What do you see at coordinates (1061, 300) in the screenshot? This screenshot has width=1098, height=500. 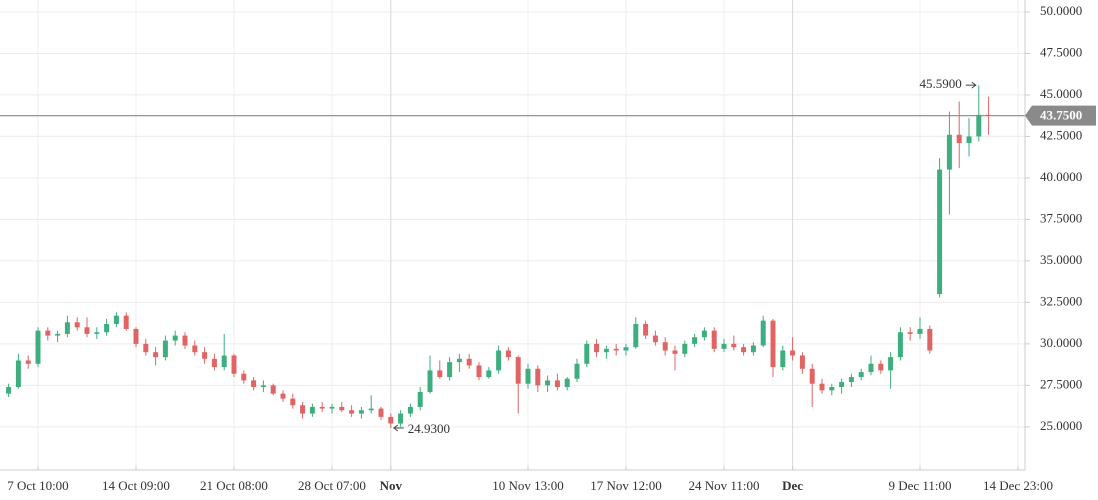 I see `y-tick-label: 32.5000` at bounding box center [1061, 300].